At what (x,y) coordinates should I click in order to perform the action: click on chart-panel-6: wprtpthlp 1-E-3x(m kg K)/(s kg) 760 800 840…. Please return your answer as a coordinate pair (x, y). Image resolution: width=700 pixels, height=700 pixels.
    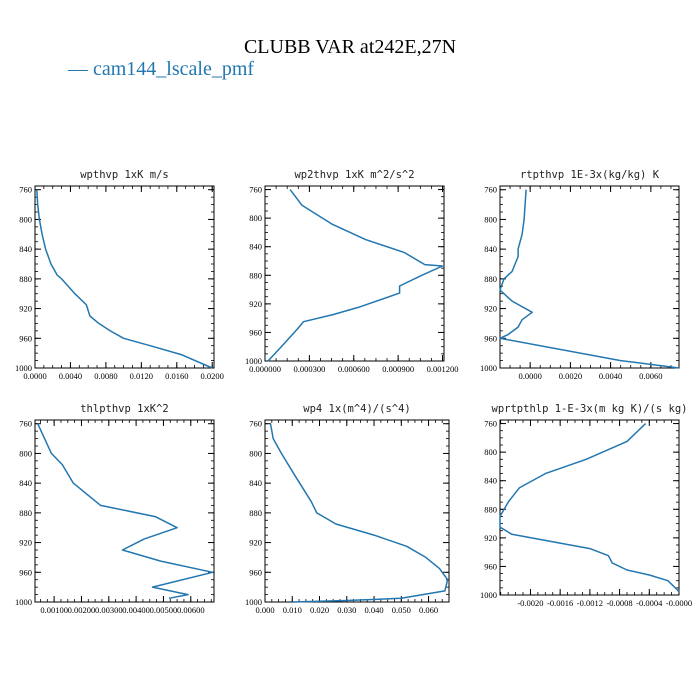
    Looking at the image, I should click on (586, 505).